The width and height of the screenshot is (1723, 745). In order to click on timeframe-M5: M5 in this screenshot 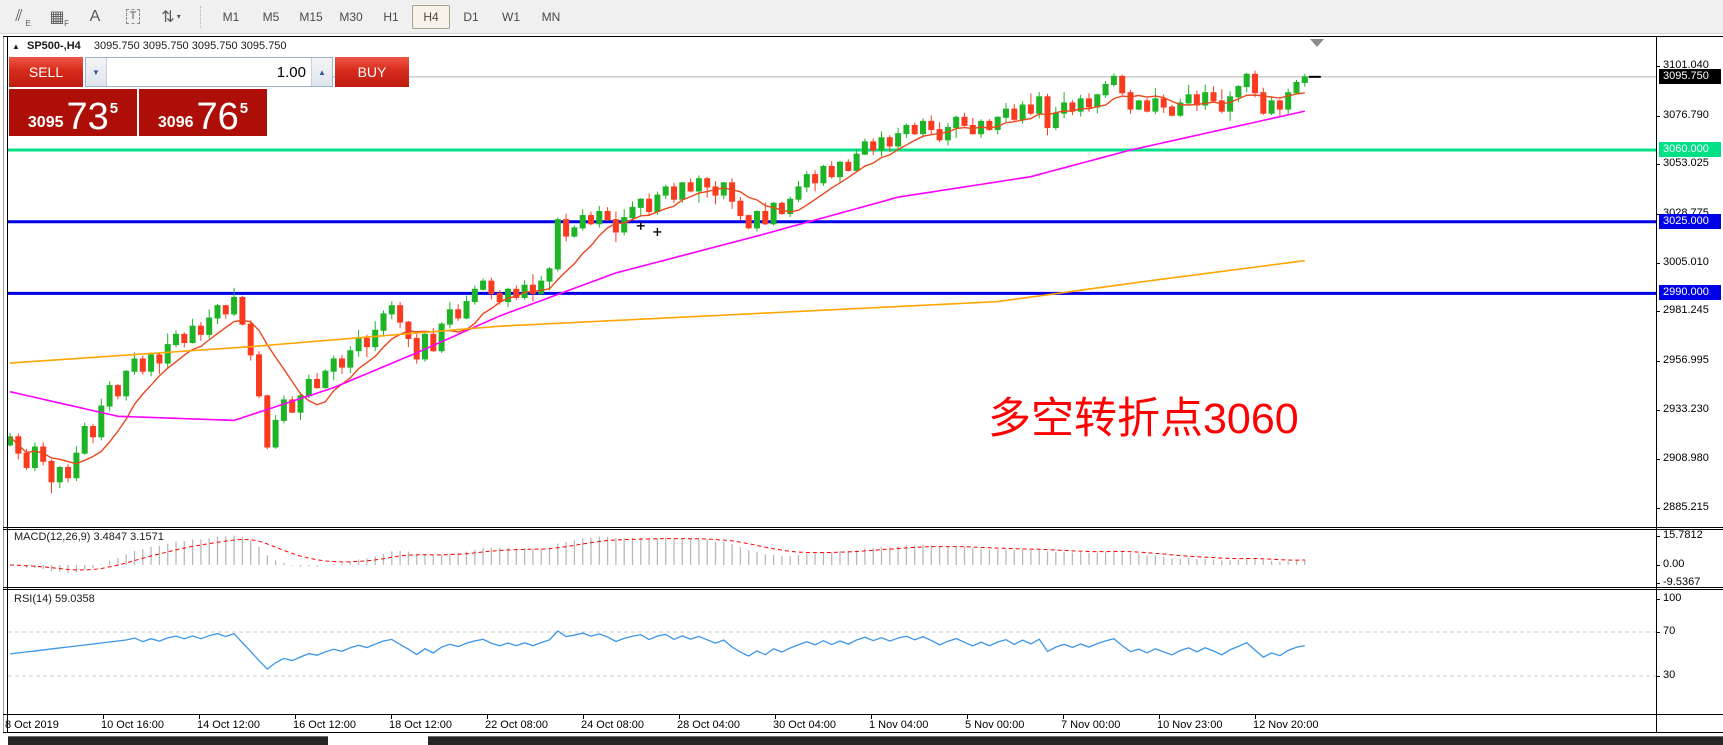, I will do `click(271, 16)`.